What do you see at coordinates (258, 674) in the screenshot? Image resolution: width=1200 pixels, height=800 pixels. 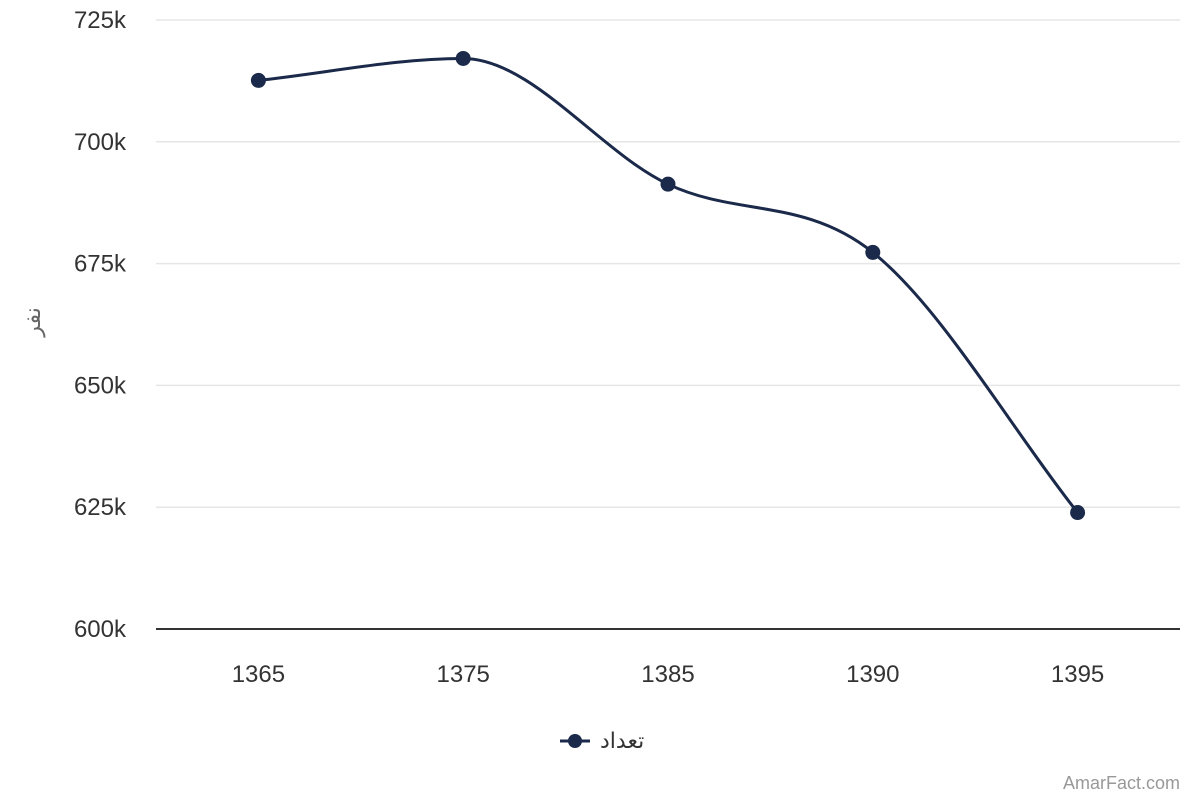 I see `x-tick-label: 1365` at bounding box center [258, 674].